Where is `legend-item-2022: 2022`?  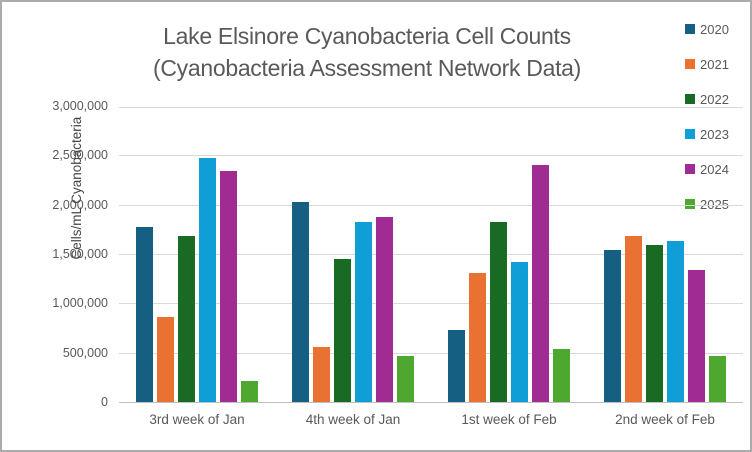 legend-item-2022: 2022 is located at coordinates (707, 99).